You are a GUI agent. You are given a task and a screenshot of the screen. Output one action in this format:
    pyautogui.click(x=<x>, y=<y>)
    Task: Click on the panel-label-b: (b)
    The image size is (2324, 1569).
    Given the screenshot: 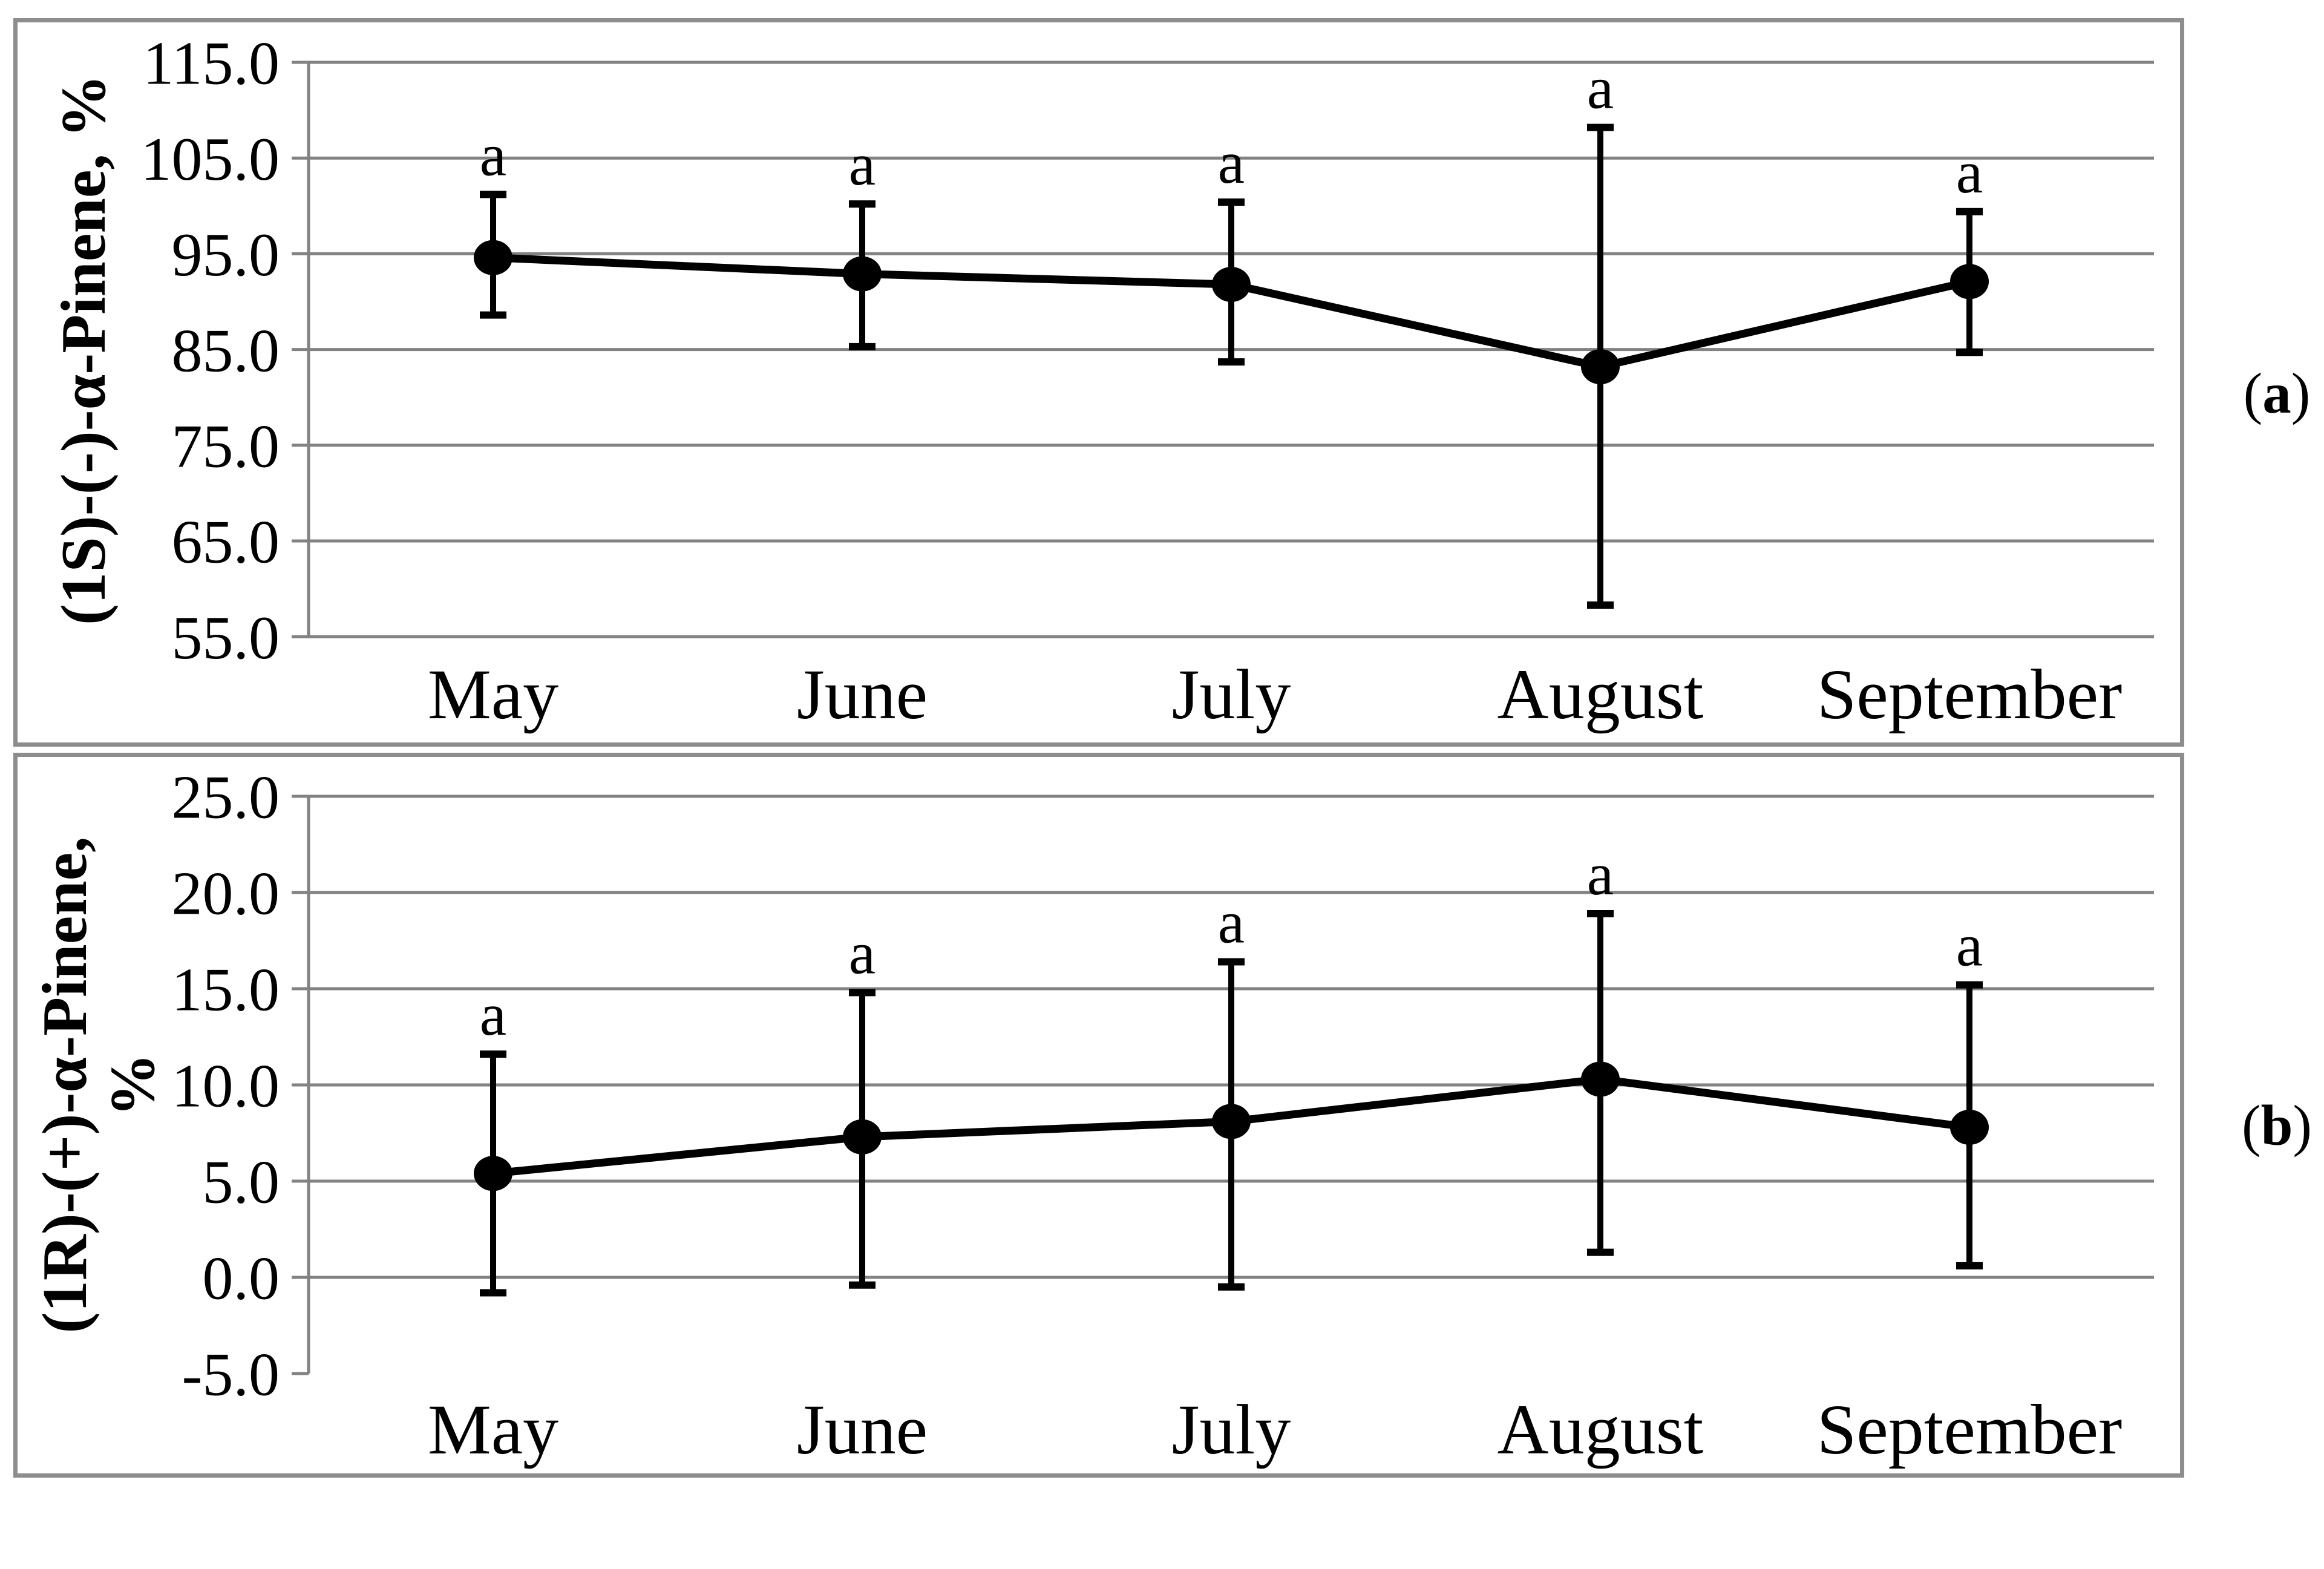 What is the action you would take?
    pyautogui.click(x=2255, y=1125)
    